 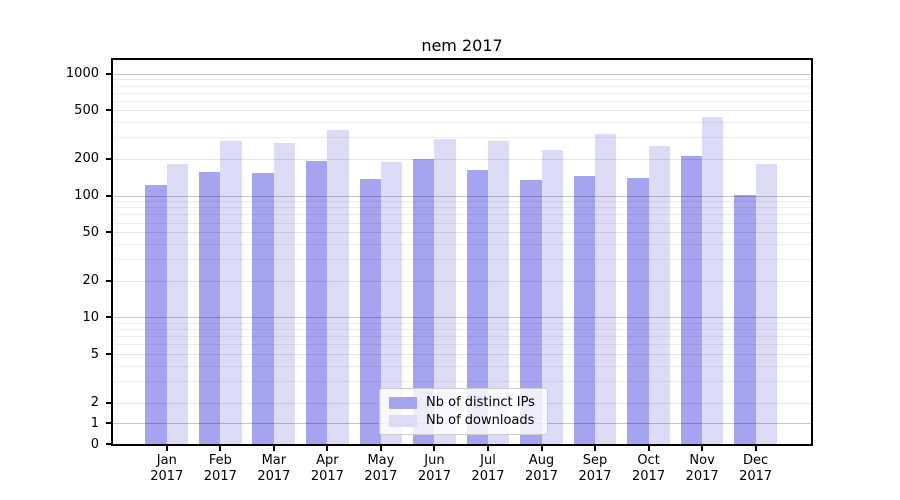 I want to click on x-tick-label-oct: Oct 2017, so click(x=649, y=469).